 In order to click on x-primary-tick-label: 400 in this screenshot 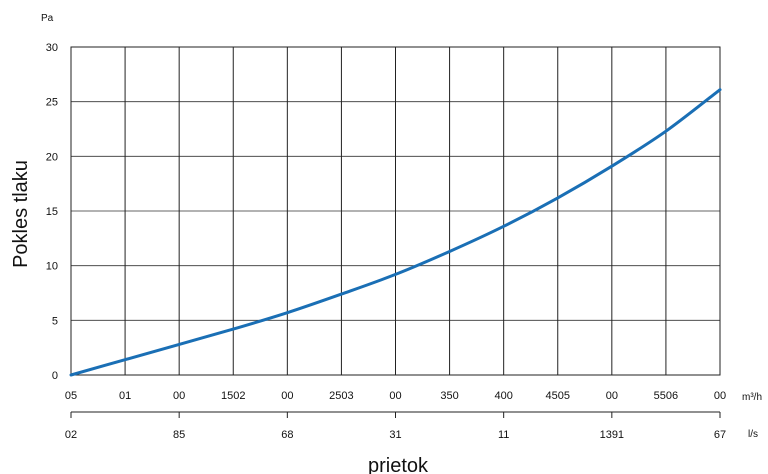, I will do `click(503, 396)`.